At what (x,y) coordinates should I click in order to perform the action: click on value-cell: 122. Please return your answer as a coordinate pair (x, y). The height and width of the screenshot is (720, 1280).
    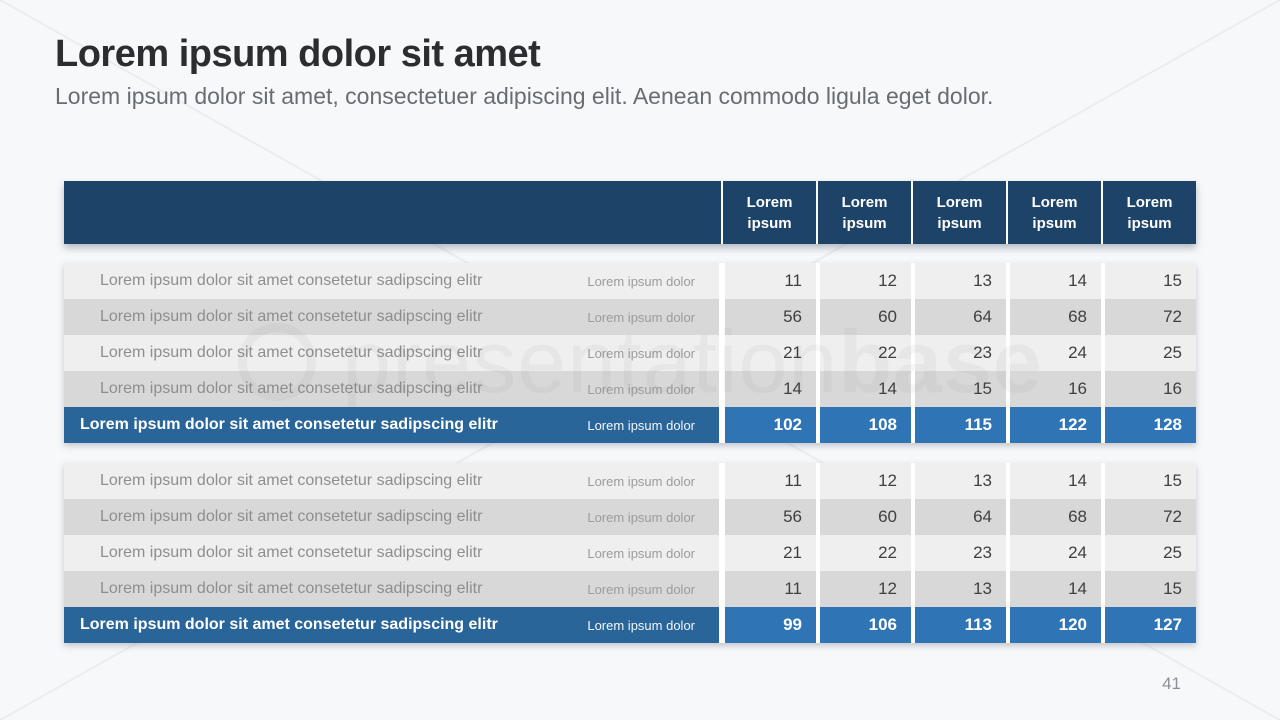
    Looking at the image, I should click on (1055, 425).